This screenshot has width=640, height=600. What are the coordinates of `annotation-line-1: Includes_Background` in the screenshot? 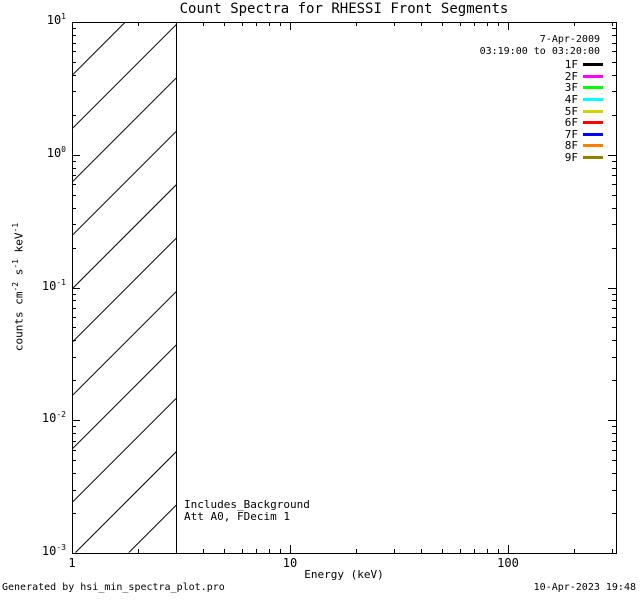 It's located at (247, 504).